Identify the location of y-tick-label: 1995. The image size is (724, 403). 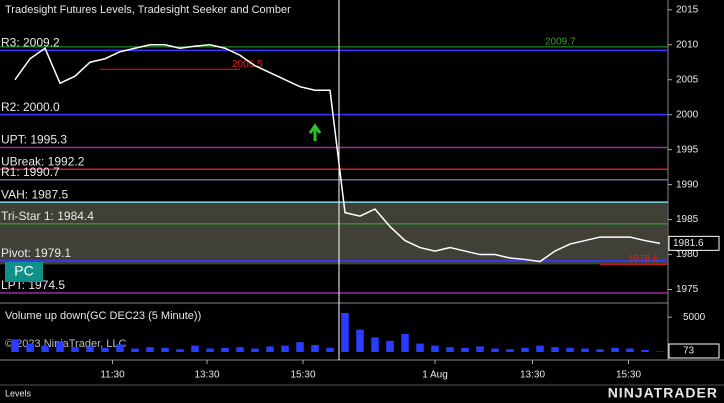
(687, 149).